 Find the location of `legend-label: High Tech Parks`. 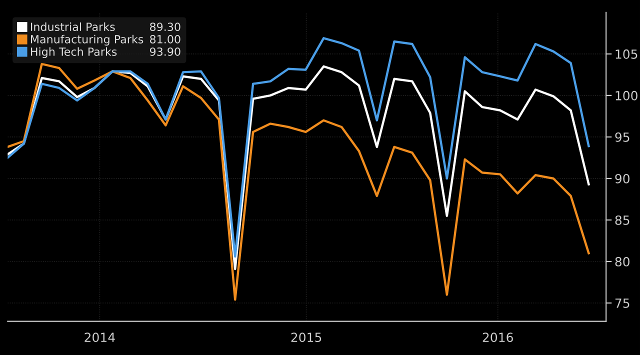

legend-label: High Tech Parks is located at coordinates (73, 52).